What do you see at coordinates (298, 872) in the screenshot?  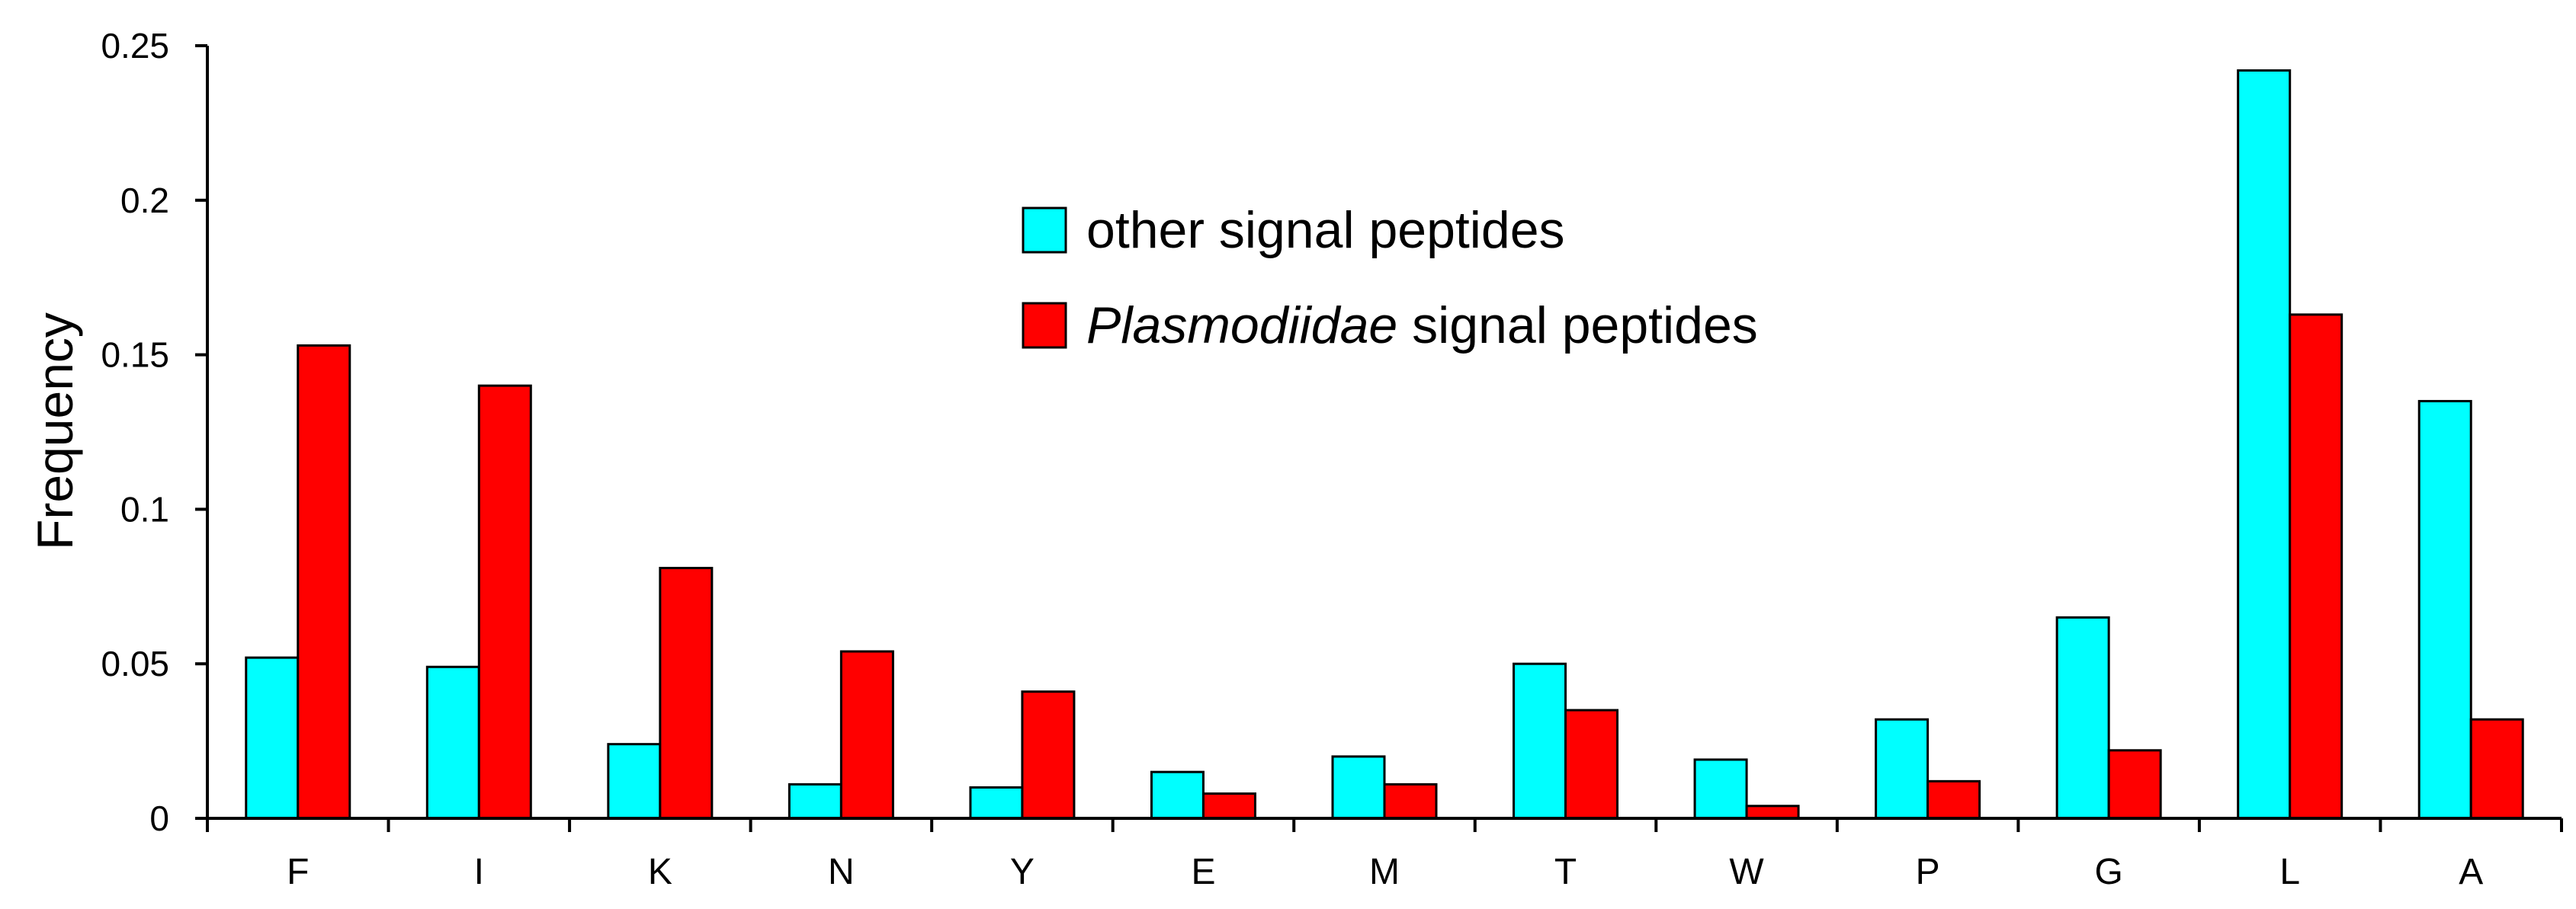 I see `x-category-label-F: F` at bounding box center [298, 872].